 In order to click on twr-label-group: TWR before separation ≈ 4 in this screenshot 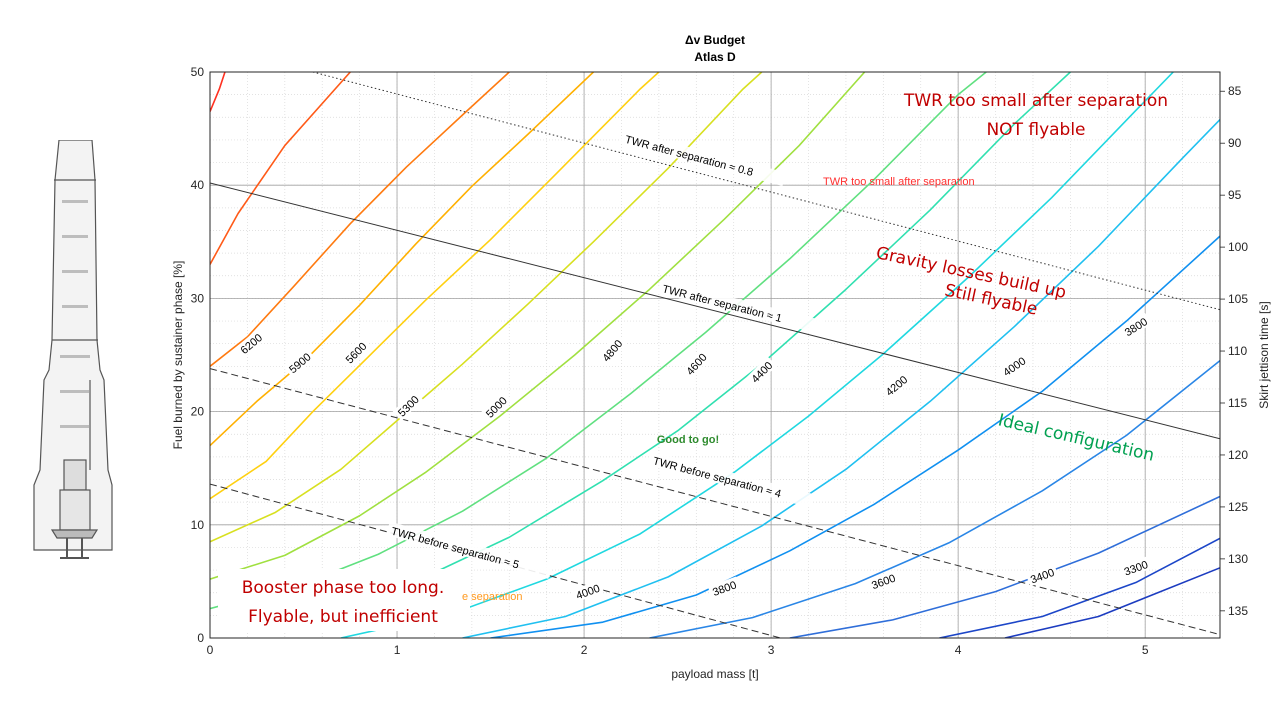, I will do `click(731, 479)`.